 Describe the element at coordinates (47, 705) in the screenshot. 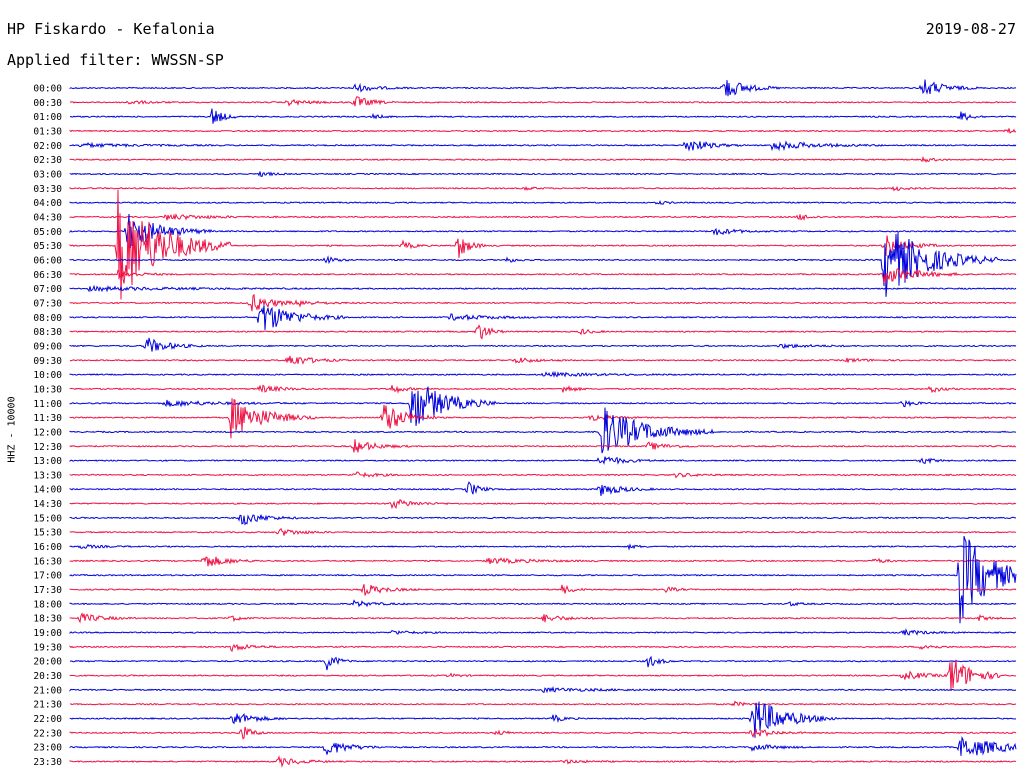

I see `time-label: 21:30` at that location.